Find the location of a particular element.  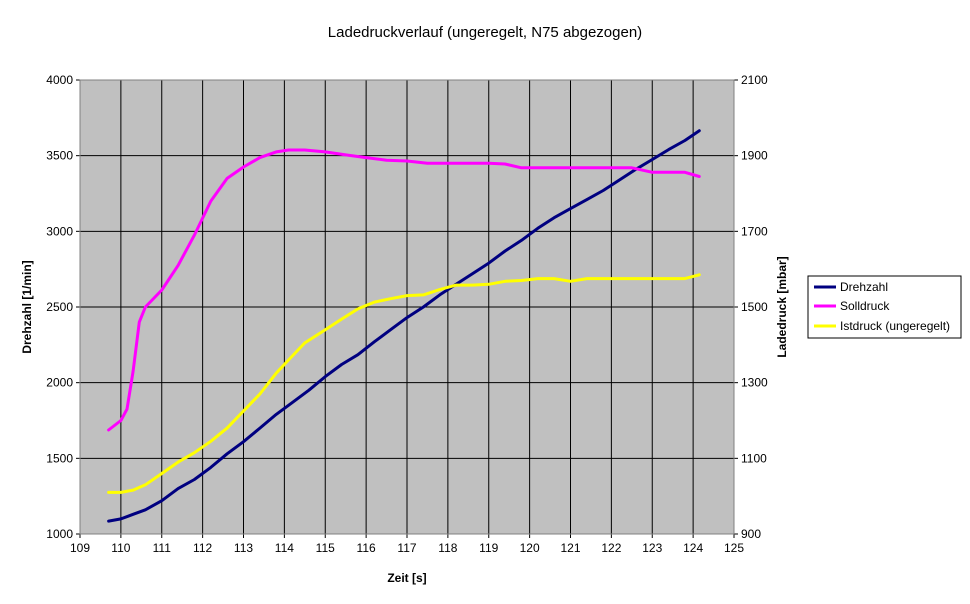

x-tick-label: 111 is located at coordinates (162, 548).